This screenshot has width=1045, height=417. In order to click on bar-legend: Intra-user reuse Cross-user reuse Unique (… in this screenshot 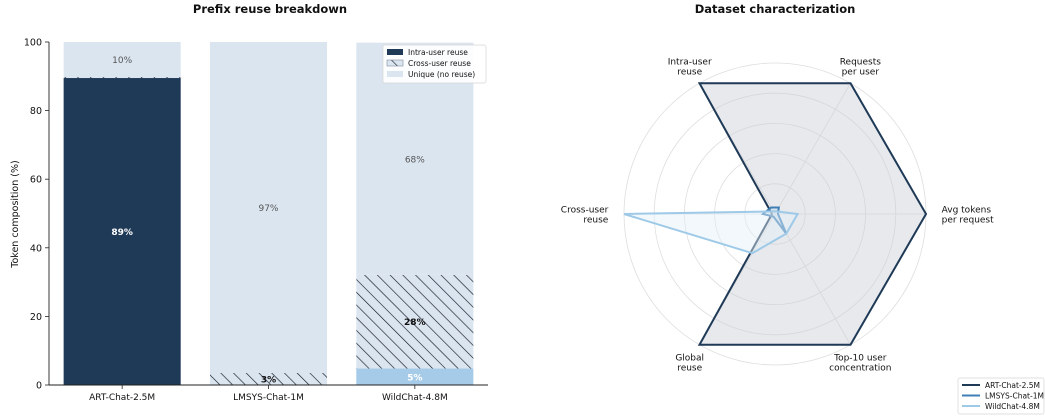, I will do `click(434, 64)`.